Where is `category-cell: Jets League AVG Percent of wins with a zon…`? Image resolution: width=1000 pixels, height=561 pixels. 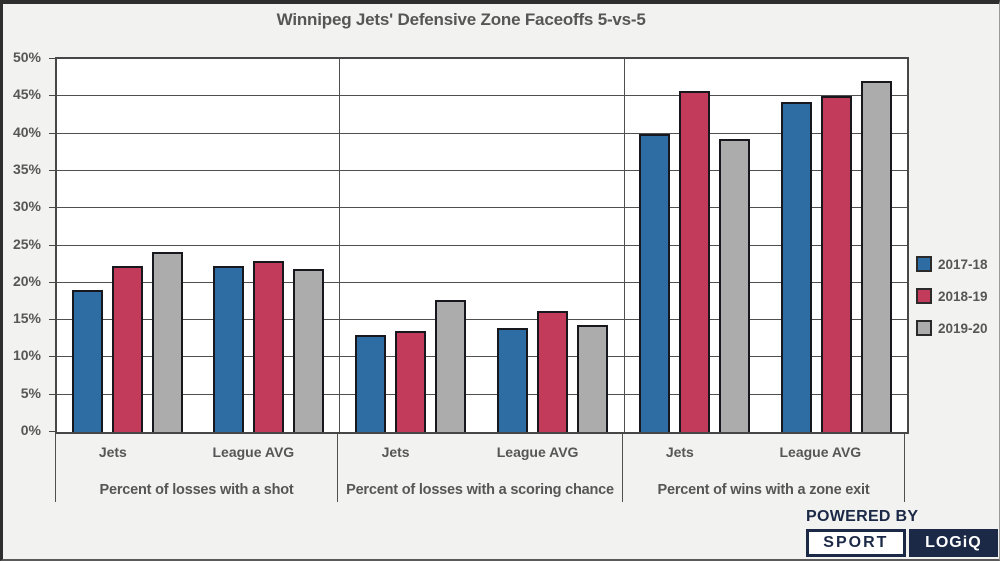 category-cell: Jets League AVG Percent of wins with a zon… is located at coordinates (763, 468).